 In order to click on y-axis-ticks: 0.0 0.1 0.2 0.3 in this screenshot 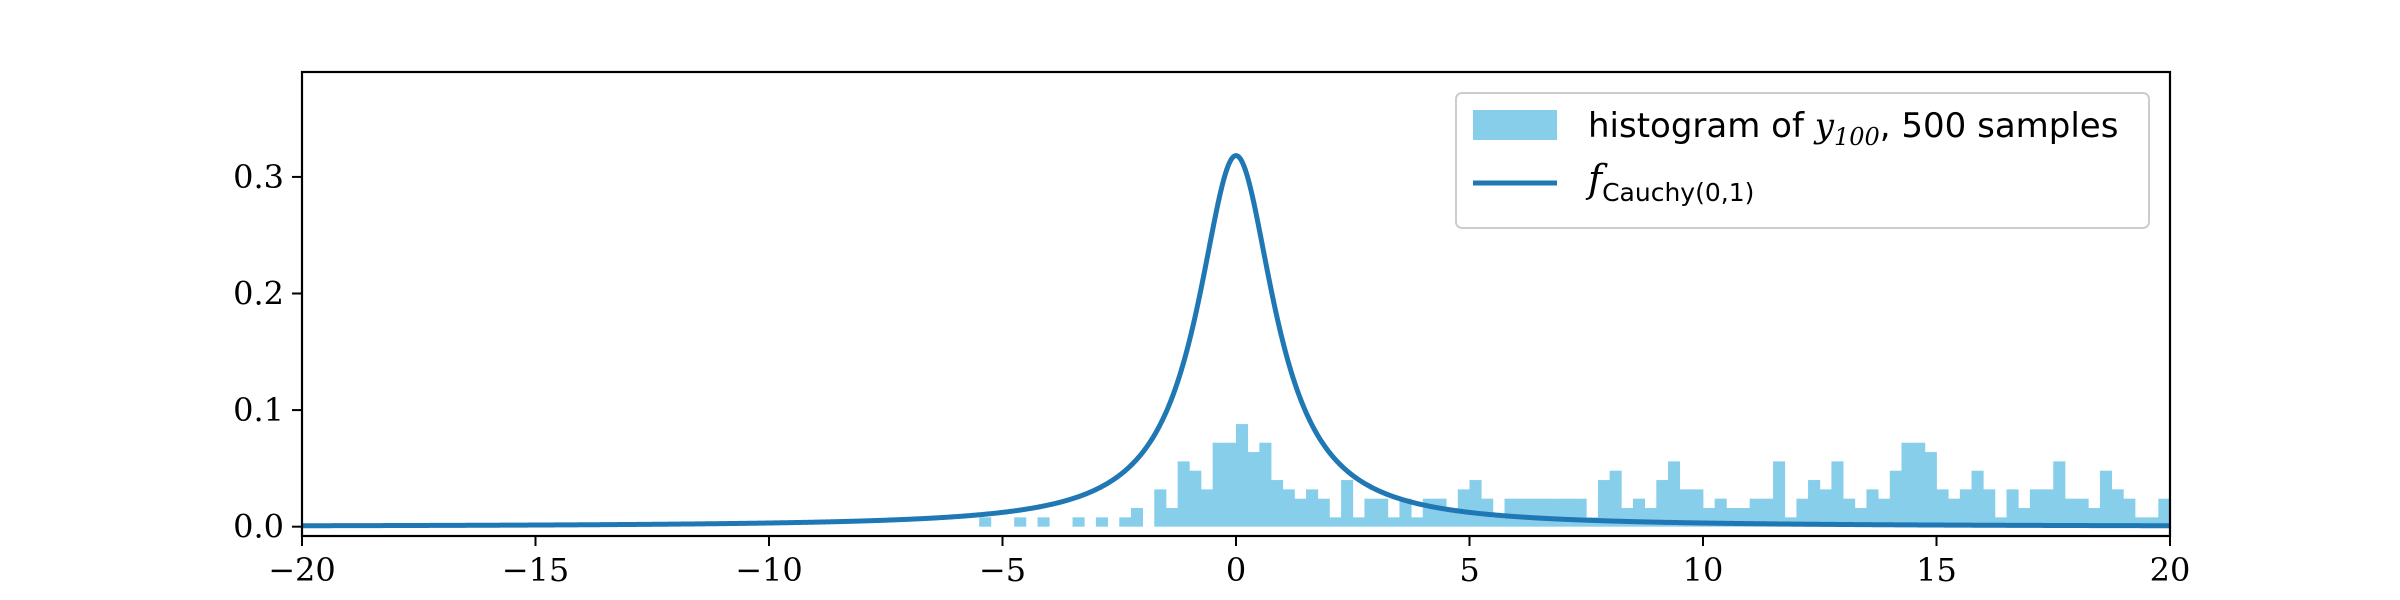, I will do `click(267, 352)`.